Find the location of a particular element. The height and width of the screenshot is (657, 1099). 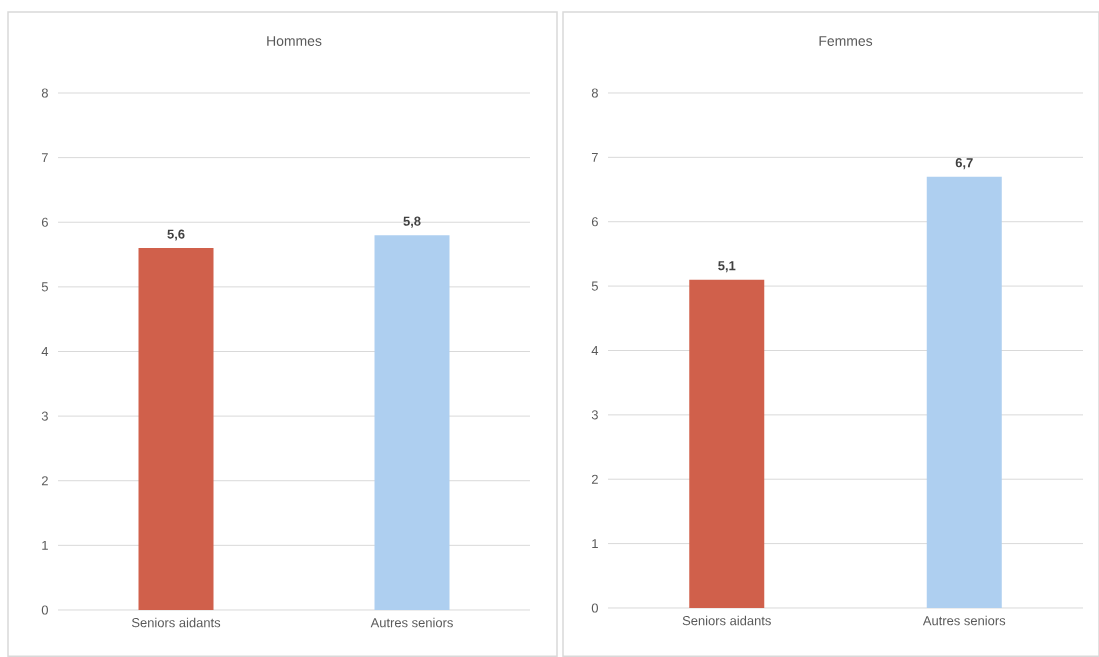

chart-title: Hommes is located at coordinates (294, 41).